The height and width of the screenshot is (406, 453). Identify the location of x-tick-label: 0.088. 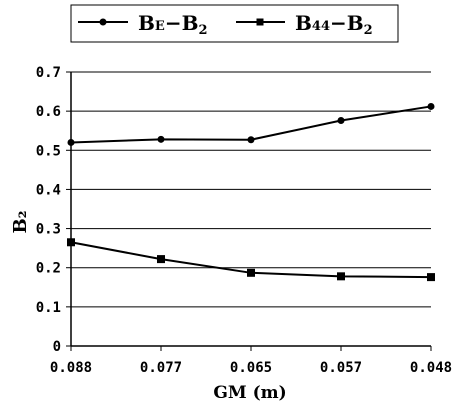
(71, 368).